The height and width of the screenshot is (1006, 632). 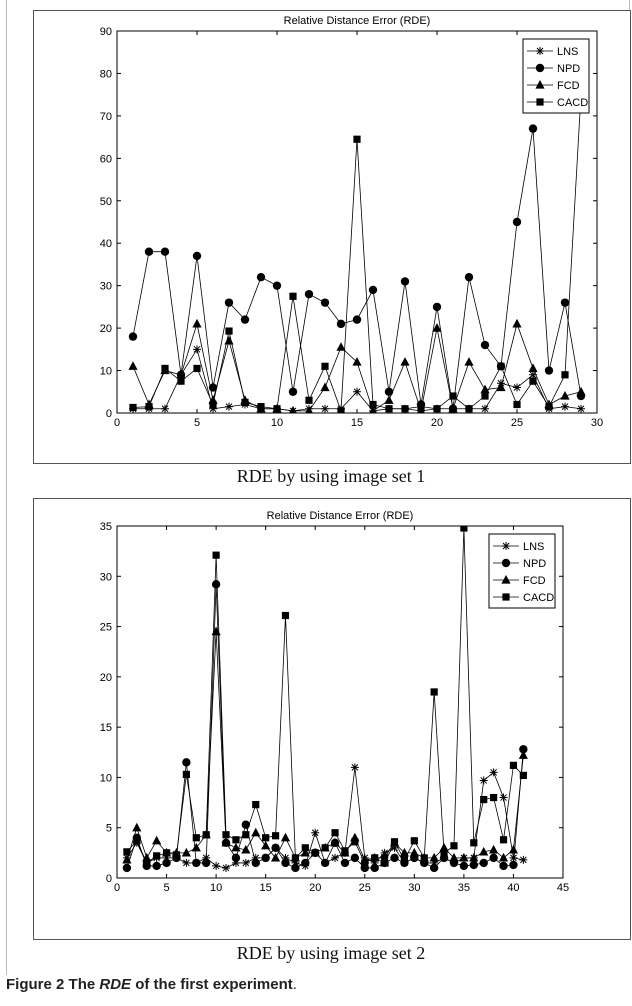 What do you see at coordinates (540, 51) in the screenshot?
I see `chart-1-legend-marker-lns` at bounding box center [540, 51].